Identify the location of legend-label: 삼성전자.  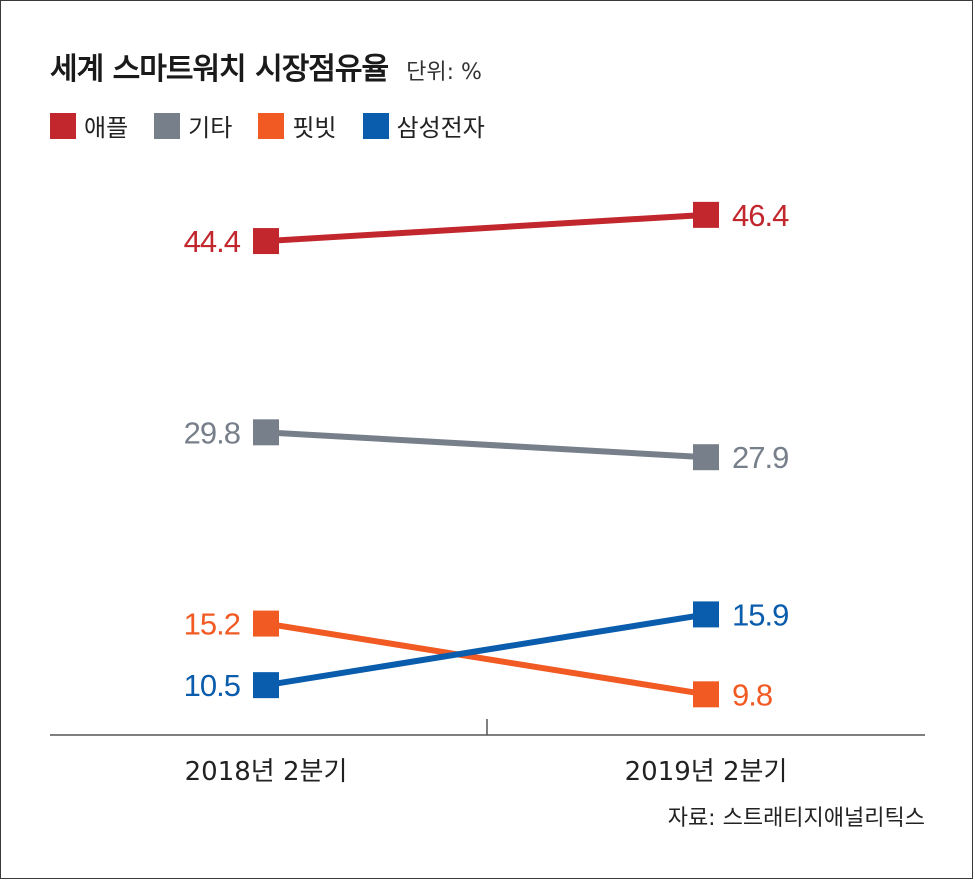
(440, 128).